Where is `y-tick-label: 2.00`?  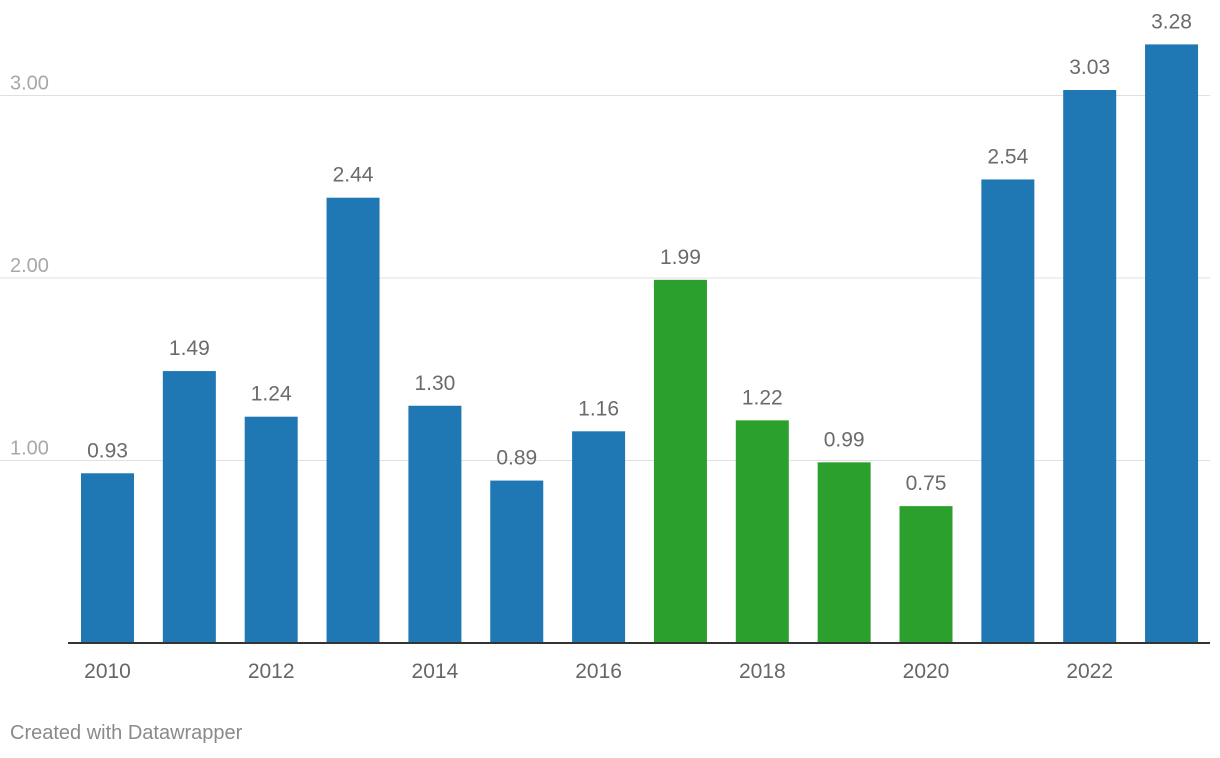 y-tick-label: 2.00 is located at coordinates (29, 266).